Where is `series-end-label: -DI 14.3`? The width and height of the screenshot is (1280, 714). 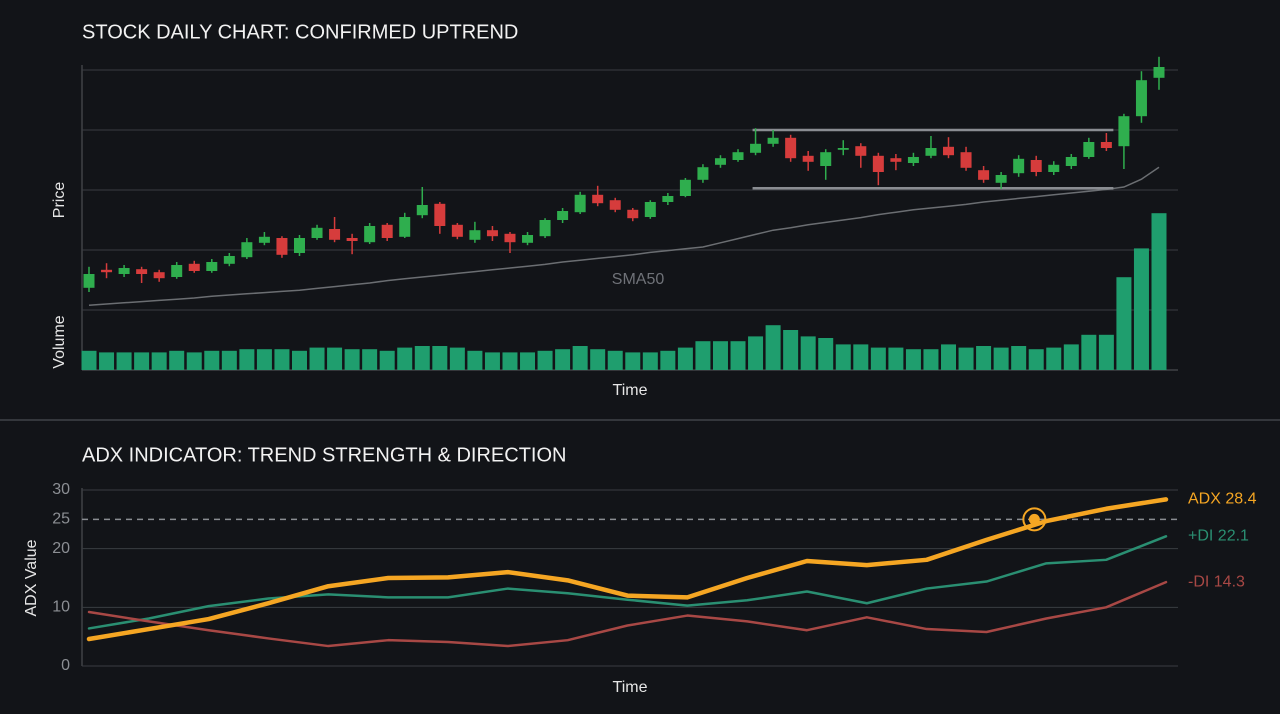 series-end-label: -DI 14.3 is located at coordinates (1216, 581).